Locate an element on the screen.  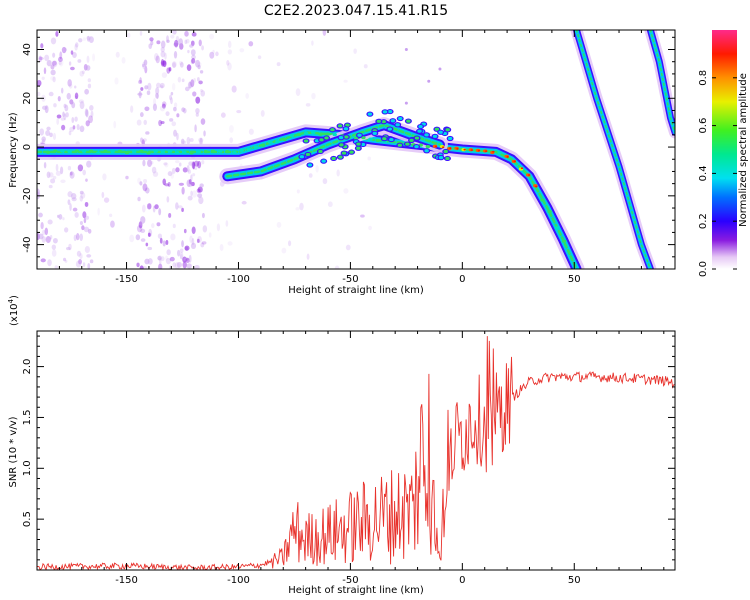
x-tick-label: 50 is located at coordinates (574, 279).